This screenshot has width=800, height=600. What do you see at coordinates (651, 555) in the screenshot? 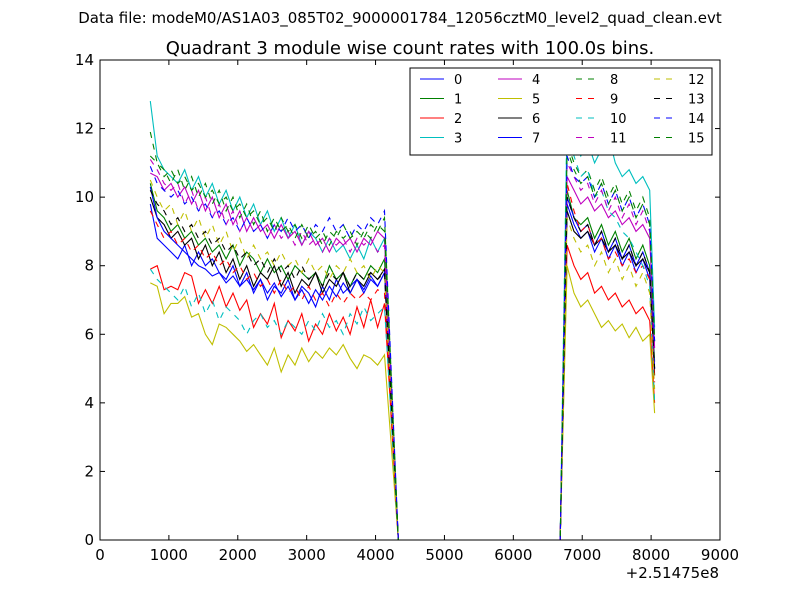
I see `x-tick-label: 8000` at bounding box center [651, 555].